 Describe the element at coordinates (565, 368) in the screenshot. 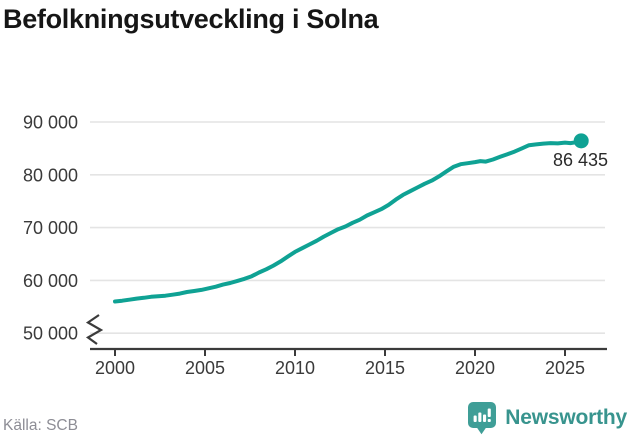

I see `x-tick-label: 2025` at that location.